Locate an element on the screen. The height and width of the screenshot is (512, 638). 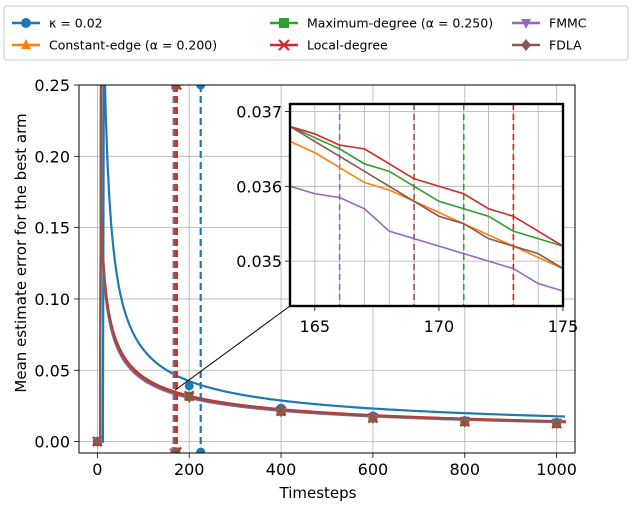
x-tick-label: 200 is located at coordinates (189, 469).